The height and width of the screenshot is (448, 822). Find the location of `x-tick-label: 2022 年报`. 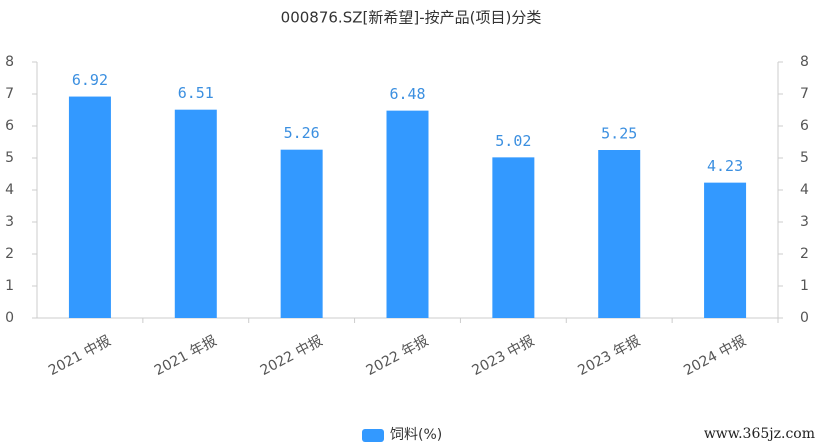

x-tick-label: 2022 年报 is located at coordinates (398, 356).